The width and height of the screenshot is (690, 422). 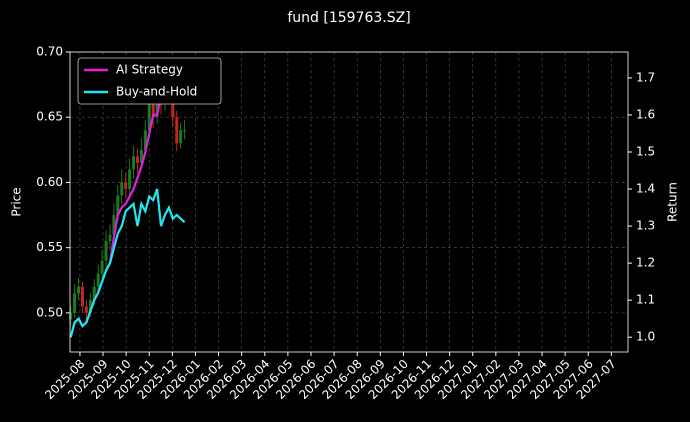 I want to click on legend-label: Buy-and-Hold, so click(x=156, y=92).